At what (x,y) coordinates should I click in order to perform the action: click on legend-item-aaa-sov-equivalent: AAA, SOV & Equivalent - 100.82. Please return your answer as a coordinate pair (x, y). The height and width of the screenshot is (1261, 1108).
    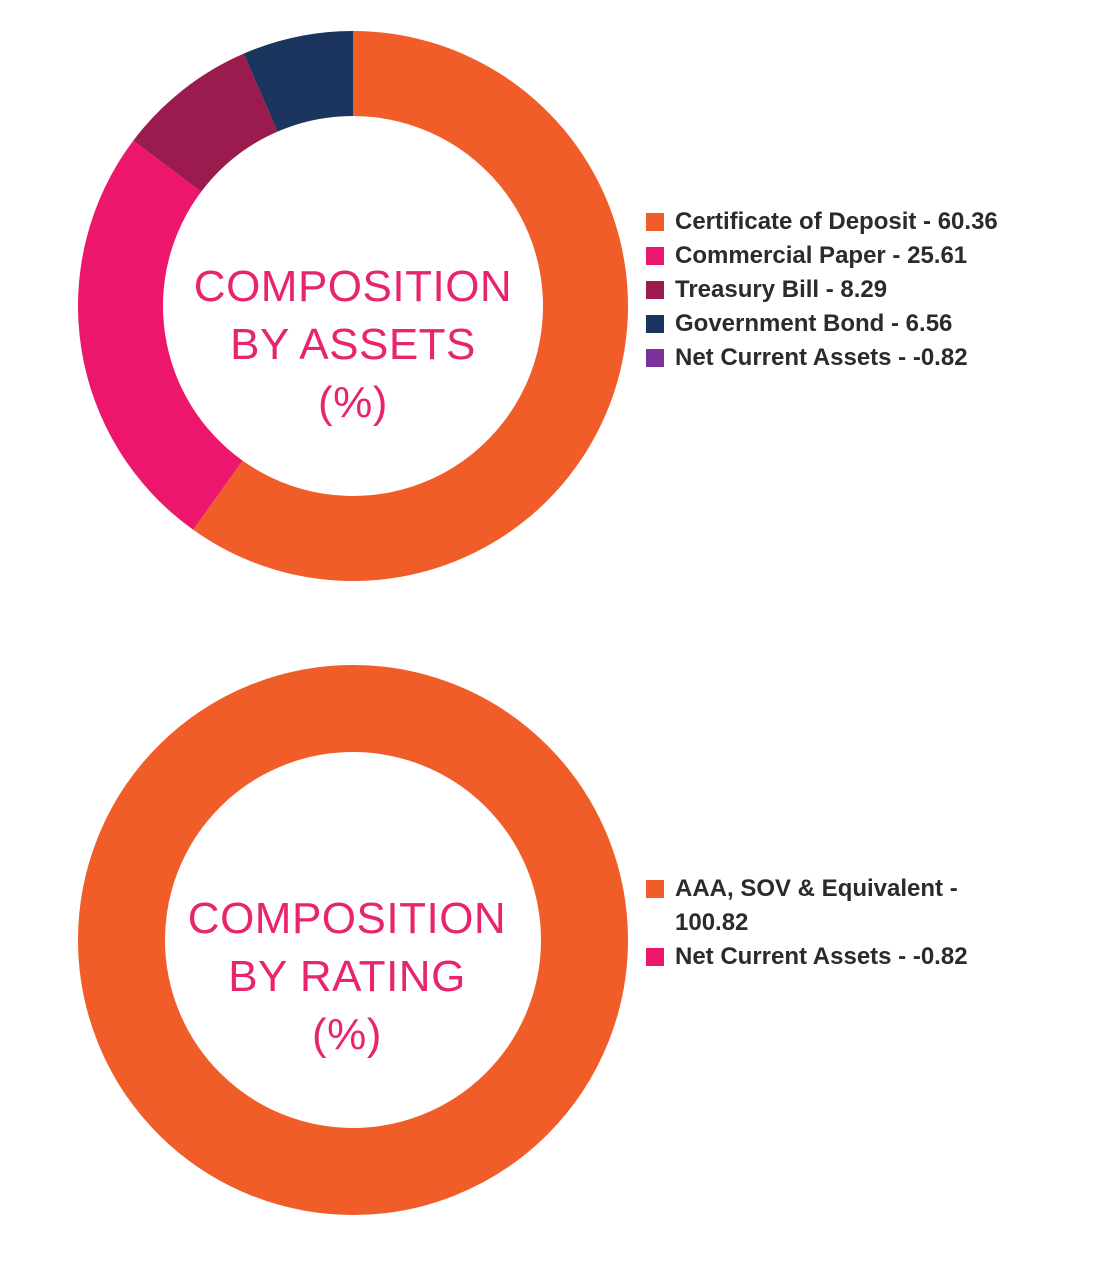
    Looking at the image, I should click on (826, 906).